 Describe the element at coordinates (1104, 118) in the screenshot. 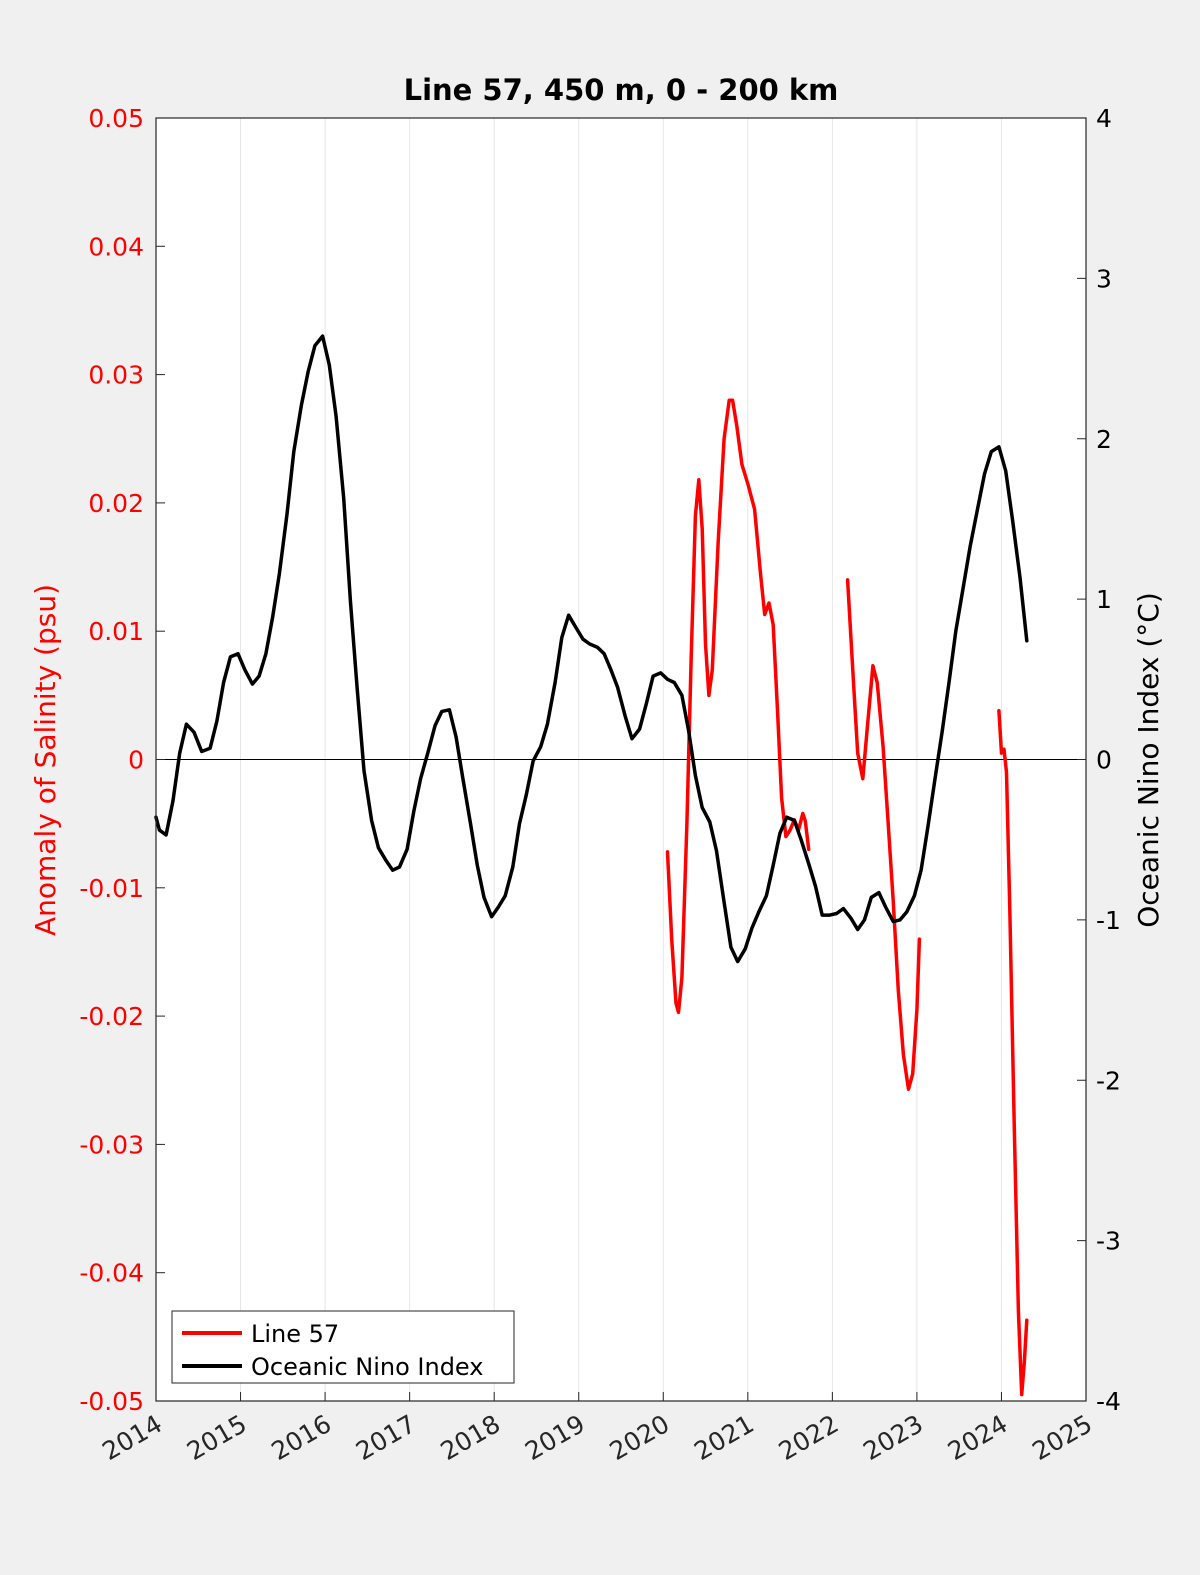

I see `y-right-tick-label: 4` at that location.